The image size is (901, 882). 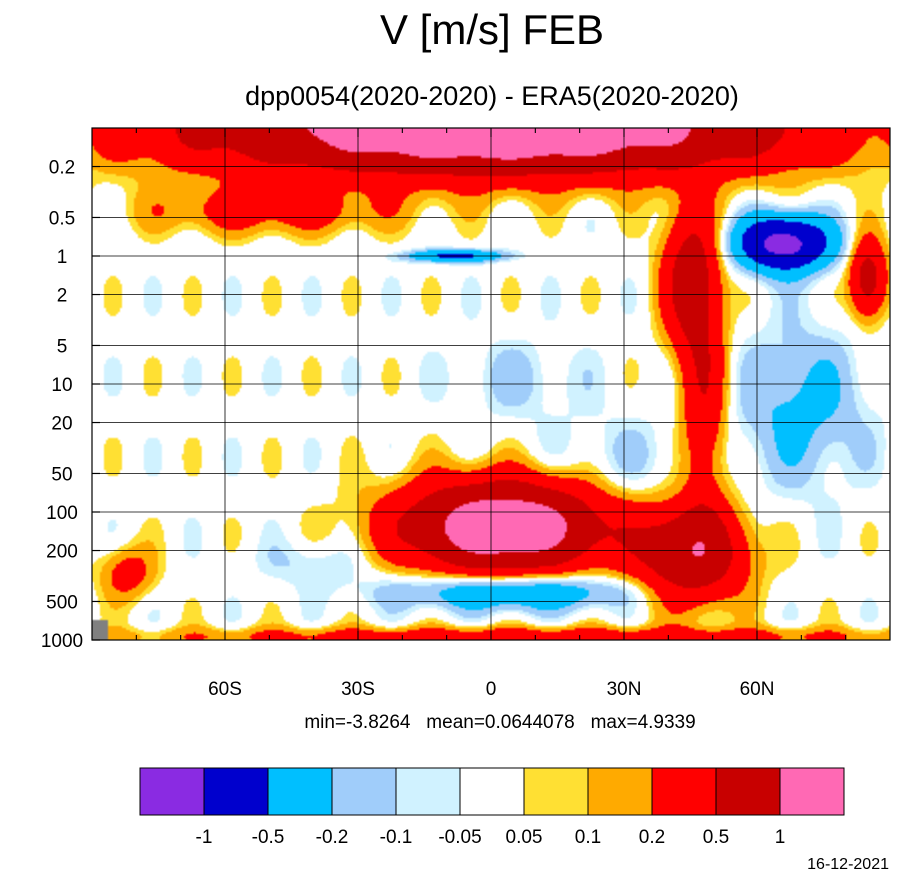 I want to click on colorbar-label: 1, so click(x=780, y=837).